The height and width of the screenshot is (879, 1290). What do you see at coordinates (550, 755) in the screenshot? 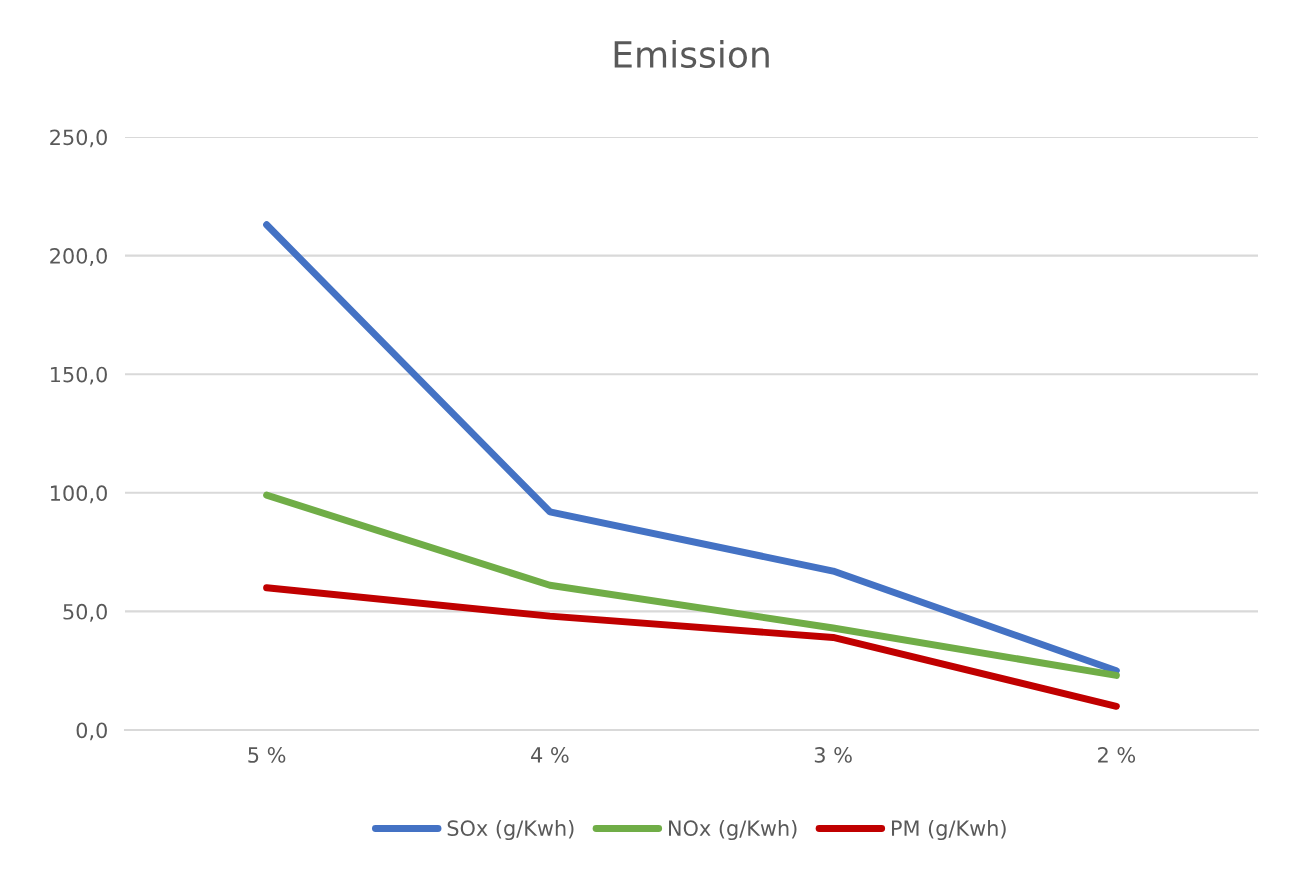
I see `x-tick-label: 4 %` at bounding box center [550, 755].